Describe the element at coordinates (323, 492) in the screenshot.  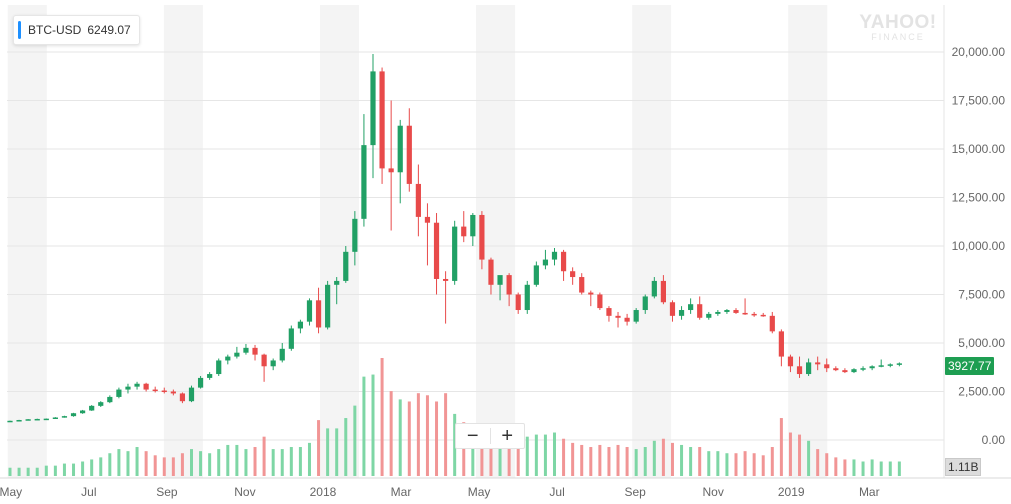
I see `x-tick-label: 2018` at that location.